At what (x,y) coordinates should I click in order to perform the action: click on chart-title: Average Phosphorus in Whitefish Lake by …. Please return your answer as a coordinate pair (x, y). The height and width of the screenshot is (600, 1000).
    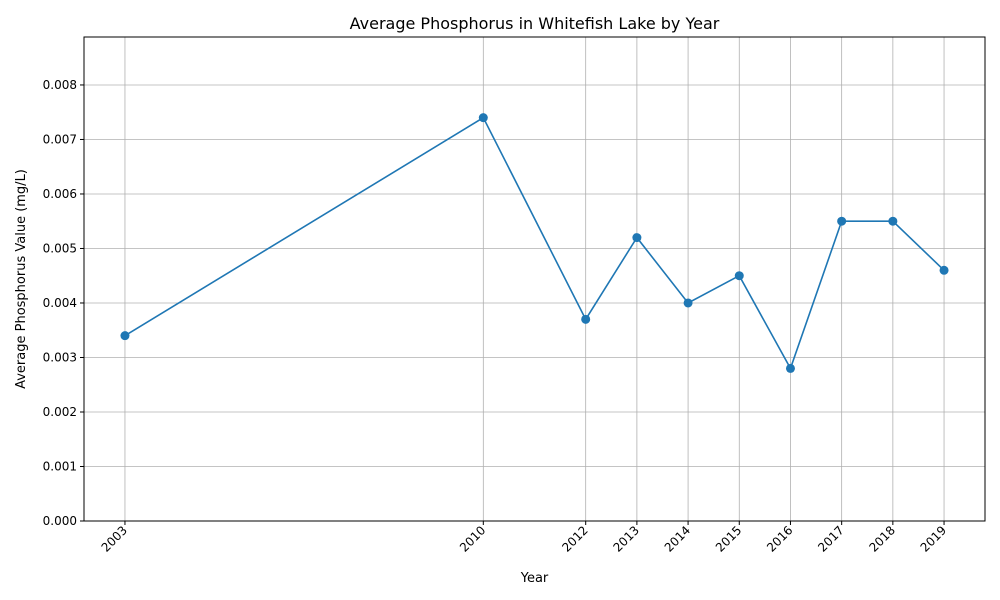
    Looking at the image, I should click on (535, 23).